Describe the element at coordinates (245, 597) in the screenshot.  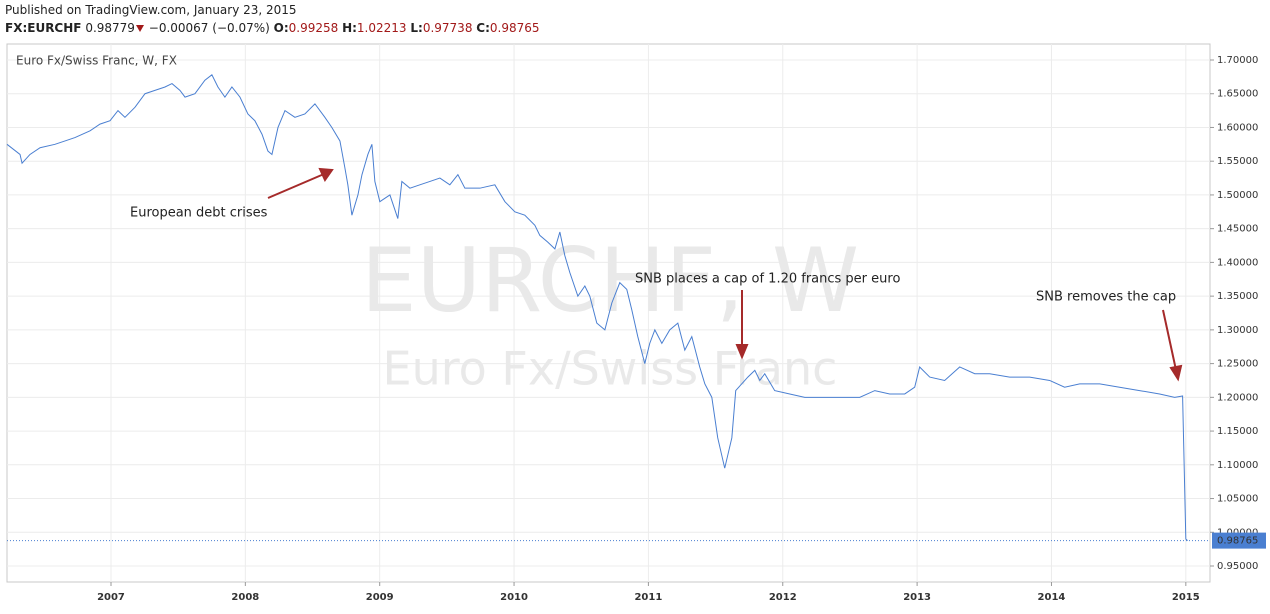
I see `x-tick-label: 2008` at that location.